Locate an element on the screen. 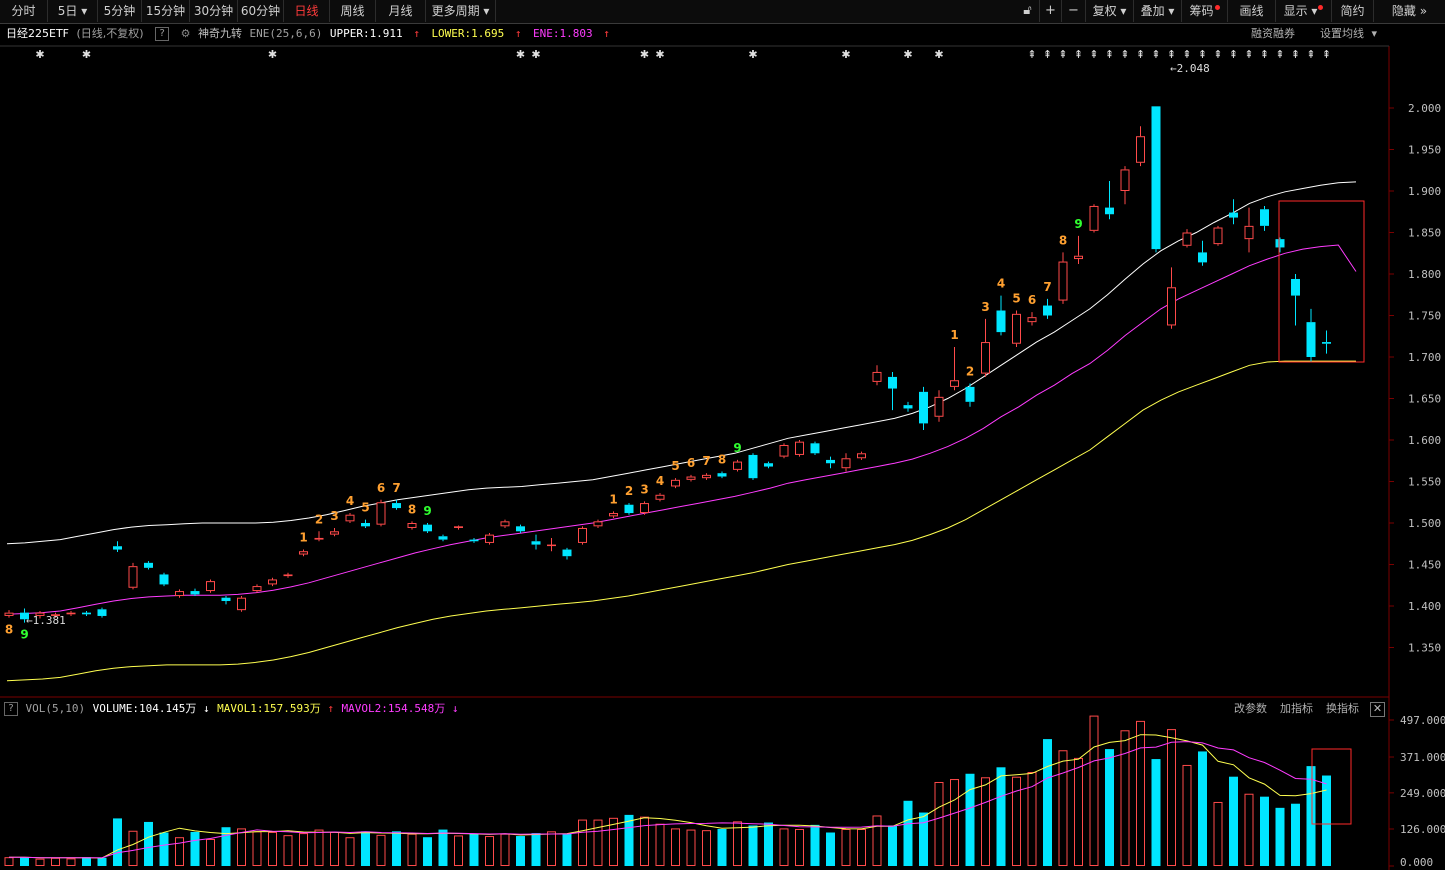 Image resolution: width=1445 pixels, height=870 pixels. zoom-out-icon: − is located at coordinates (1074, 11).